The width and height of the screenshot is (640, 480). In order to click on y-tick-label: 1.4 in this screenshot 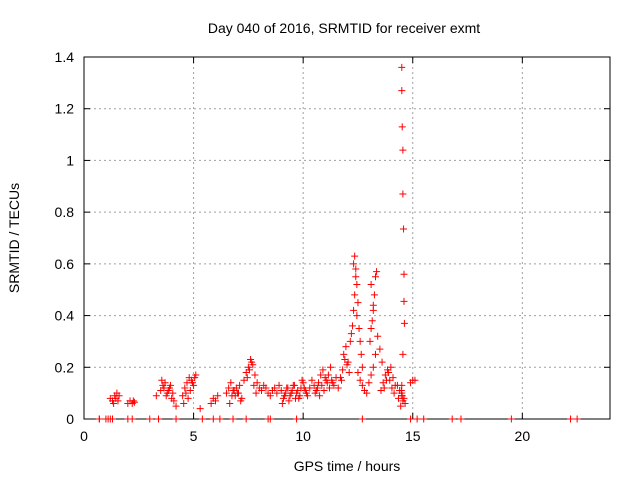, I will do `click(65, 57)`.